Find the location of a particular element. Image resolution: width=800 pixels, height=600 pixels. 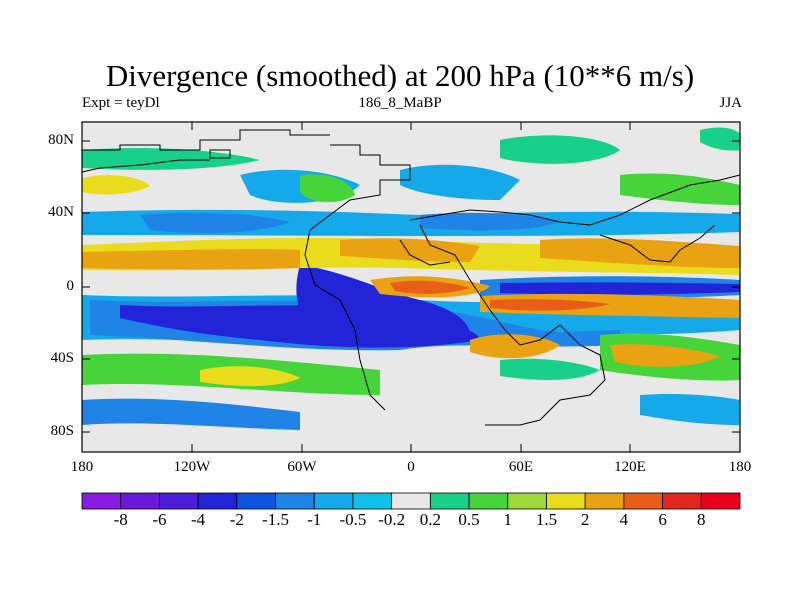

season-label: JJA is located at coordinates (730, 103).